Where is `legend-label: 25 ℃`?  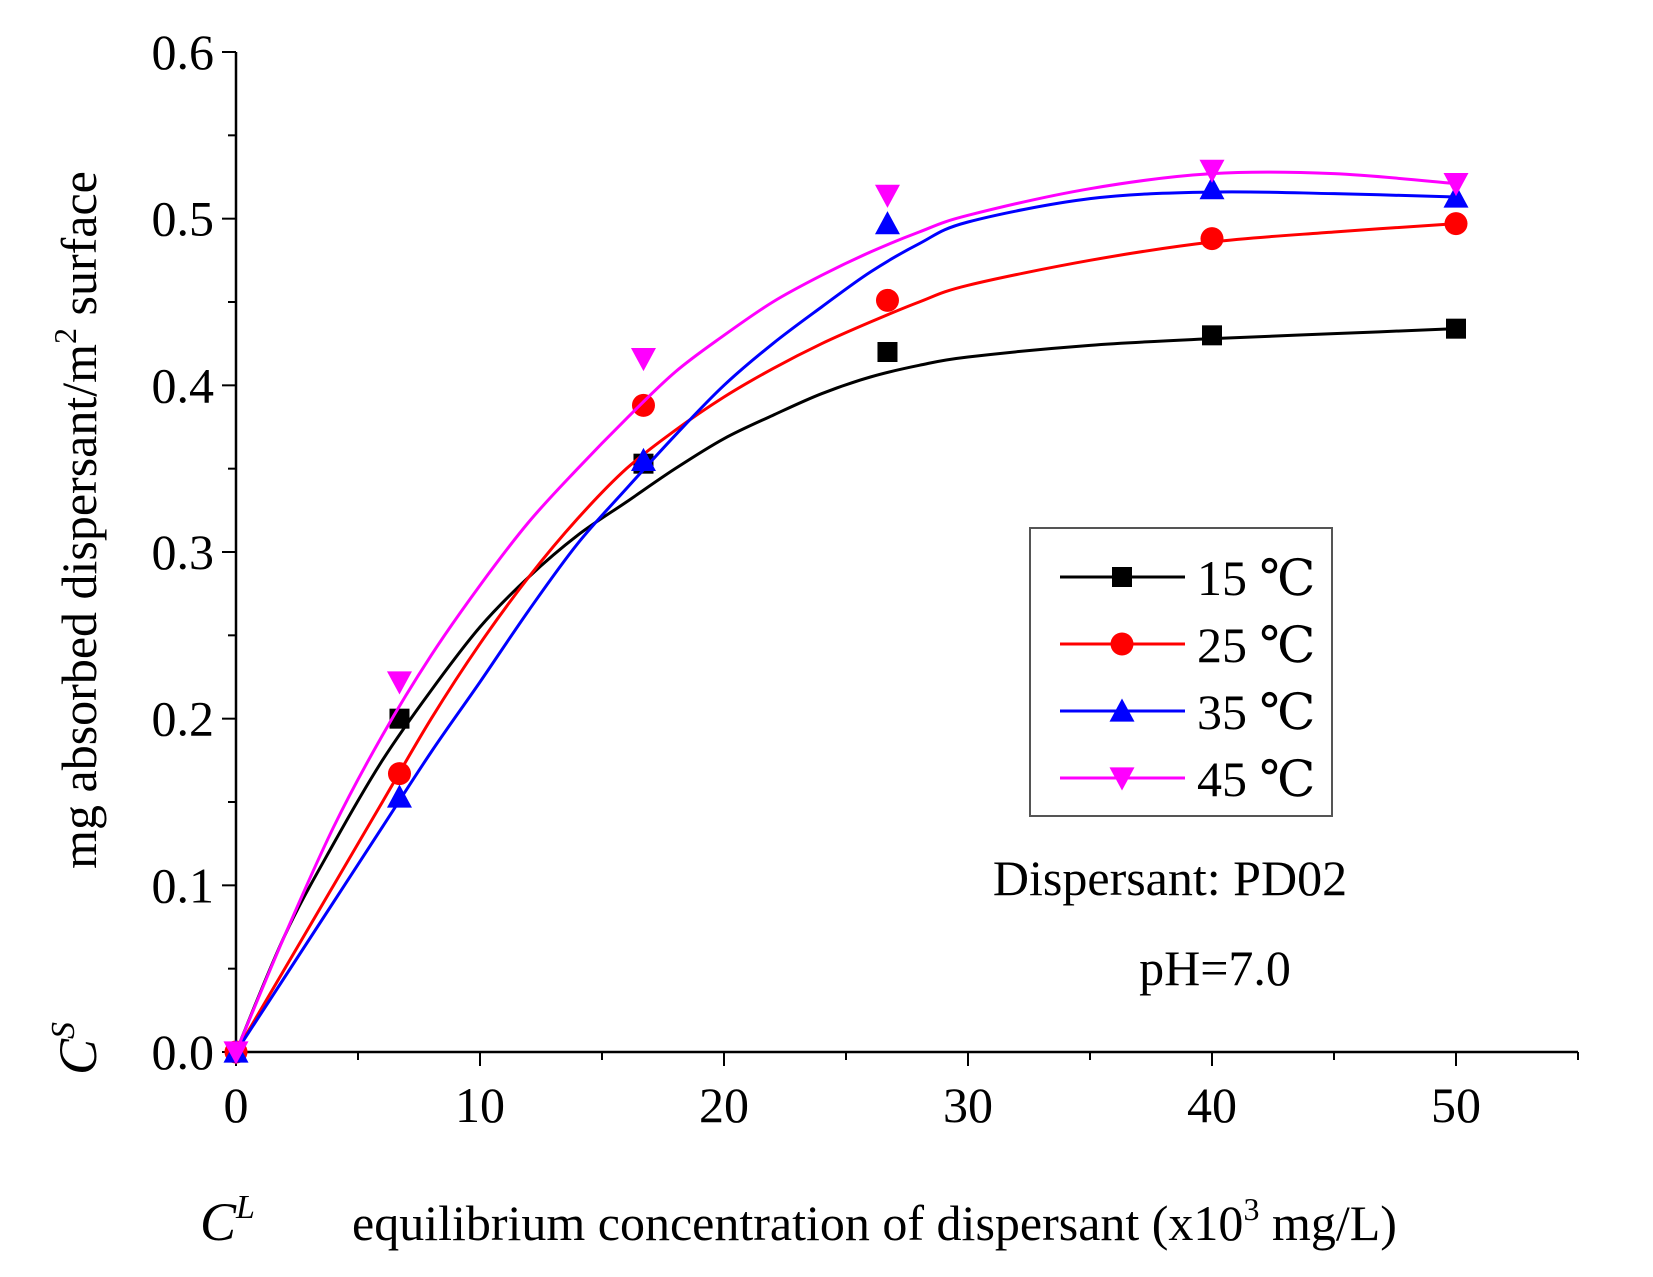 legend-label: 25 ℃ is located at coordinates (1256, 645).